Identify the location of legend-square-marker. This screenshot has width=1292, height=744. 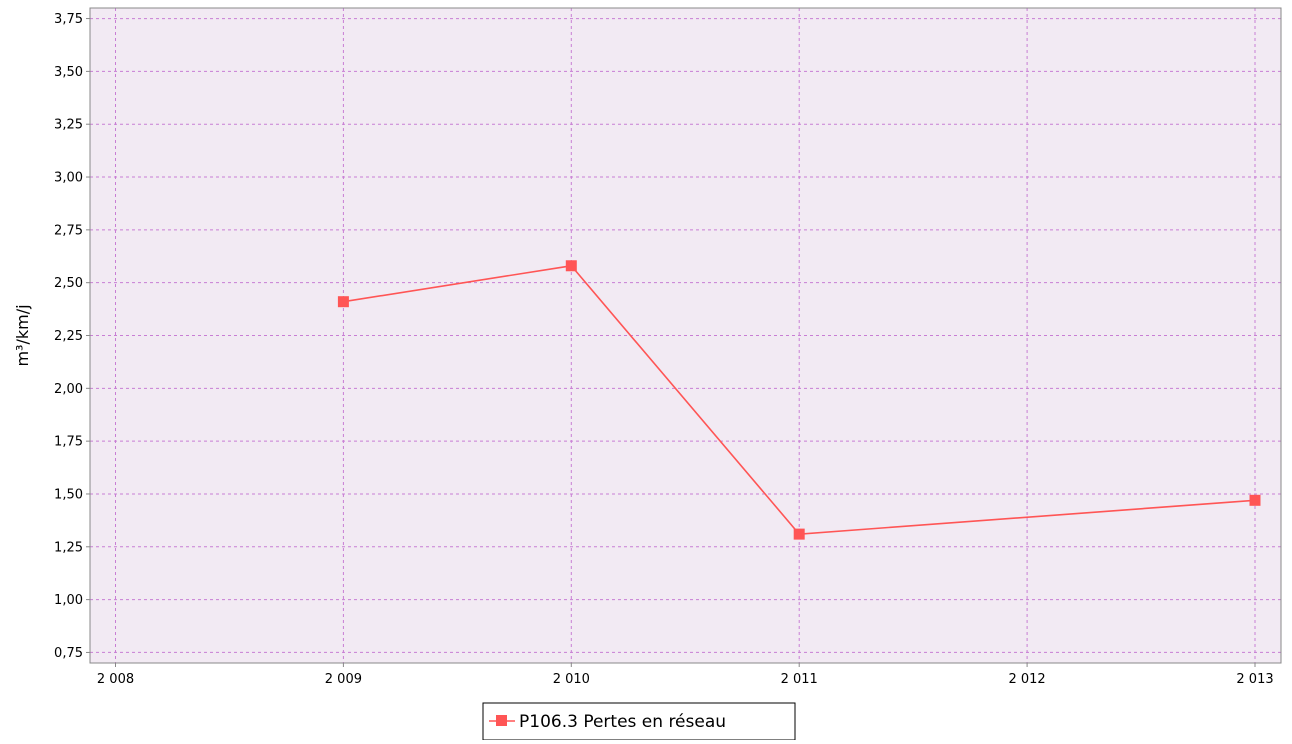
(501, 720).